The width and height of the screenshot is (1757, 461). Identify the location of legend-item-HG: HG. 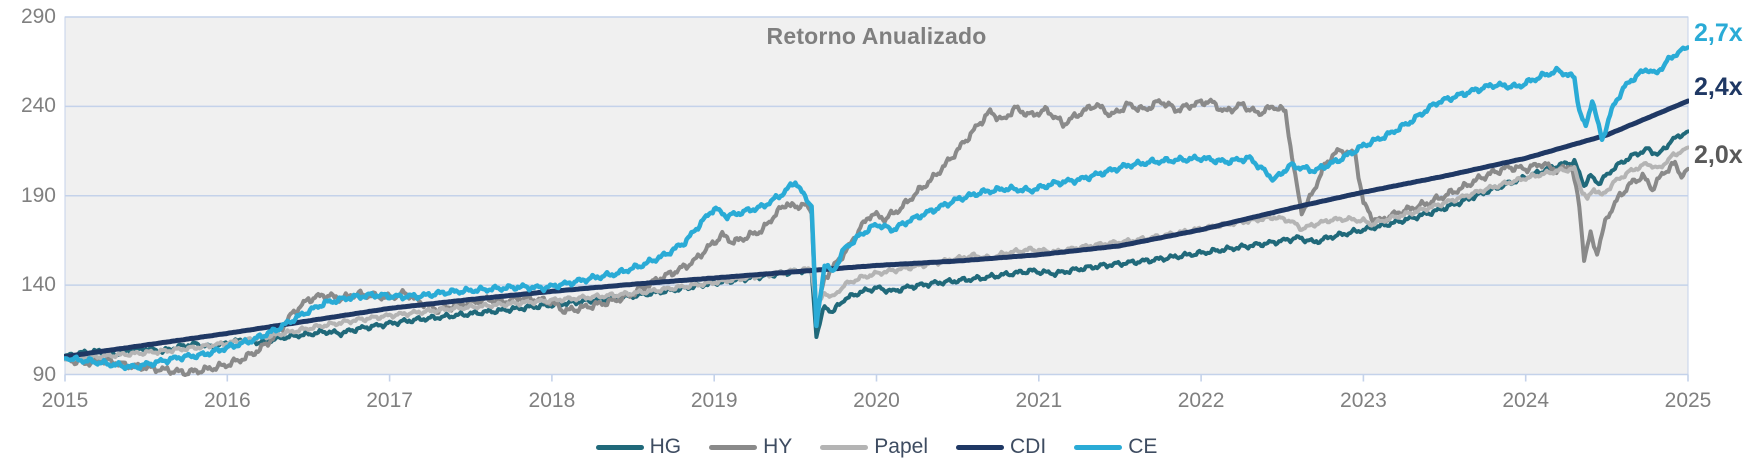
(638, 446).